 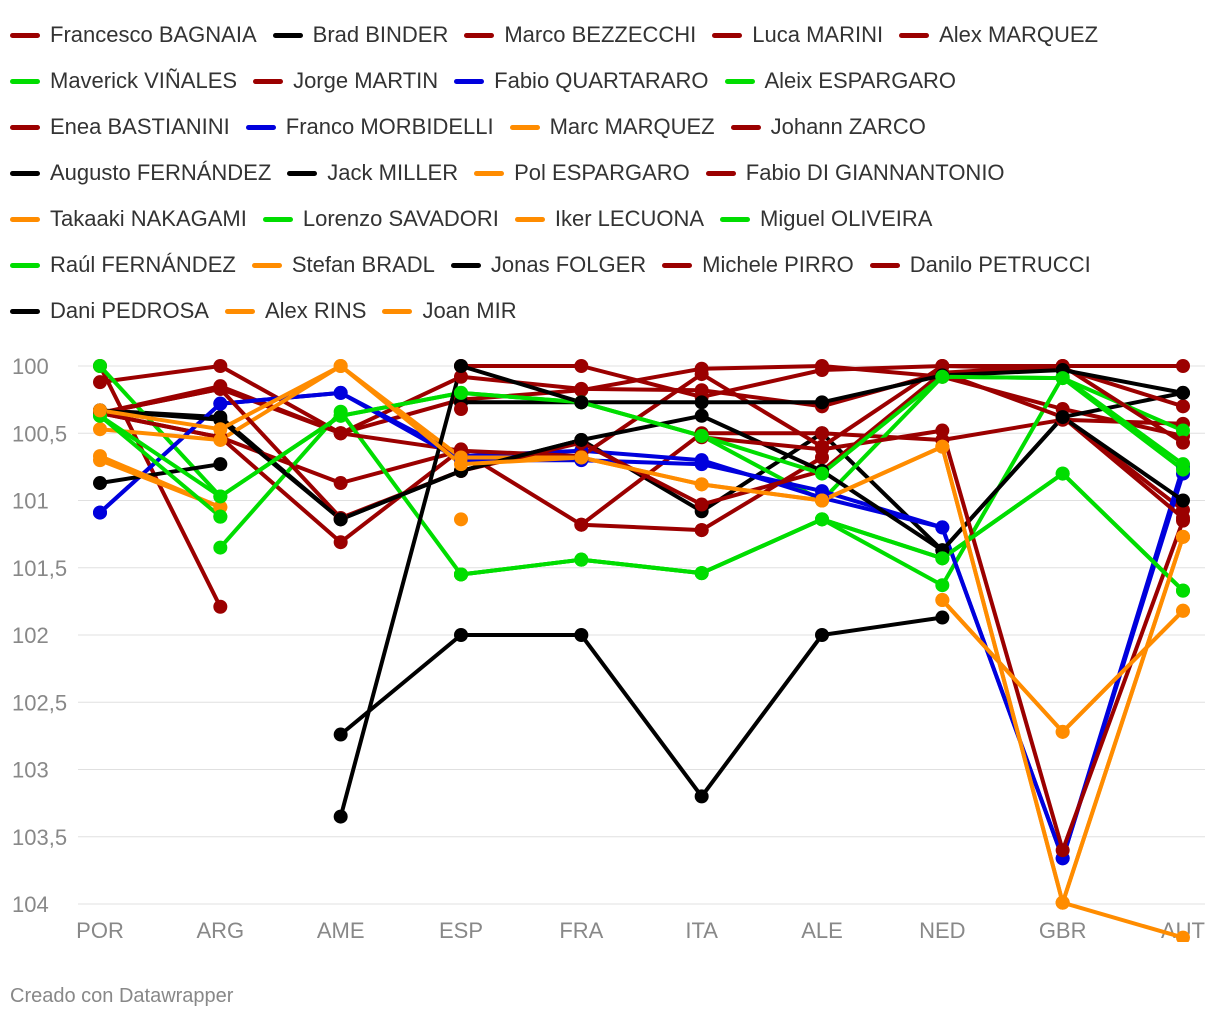 I want to click on y-tick-label: 100, so click(x=30, y=366).